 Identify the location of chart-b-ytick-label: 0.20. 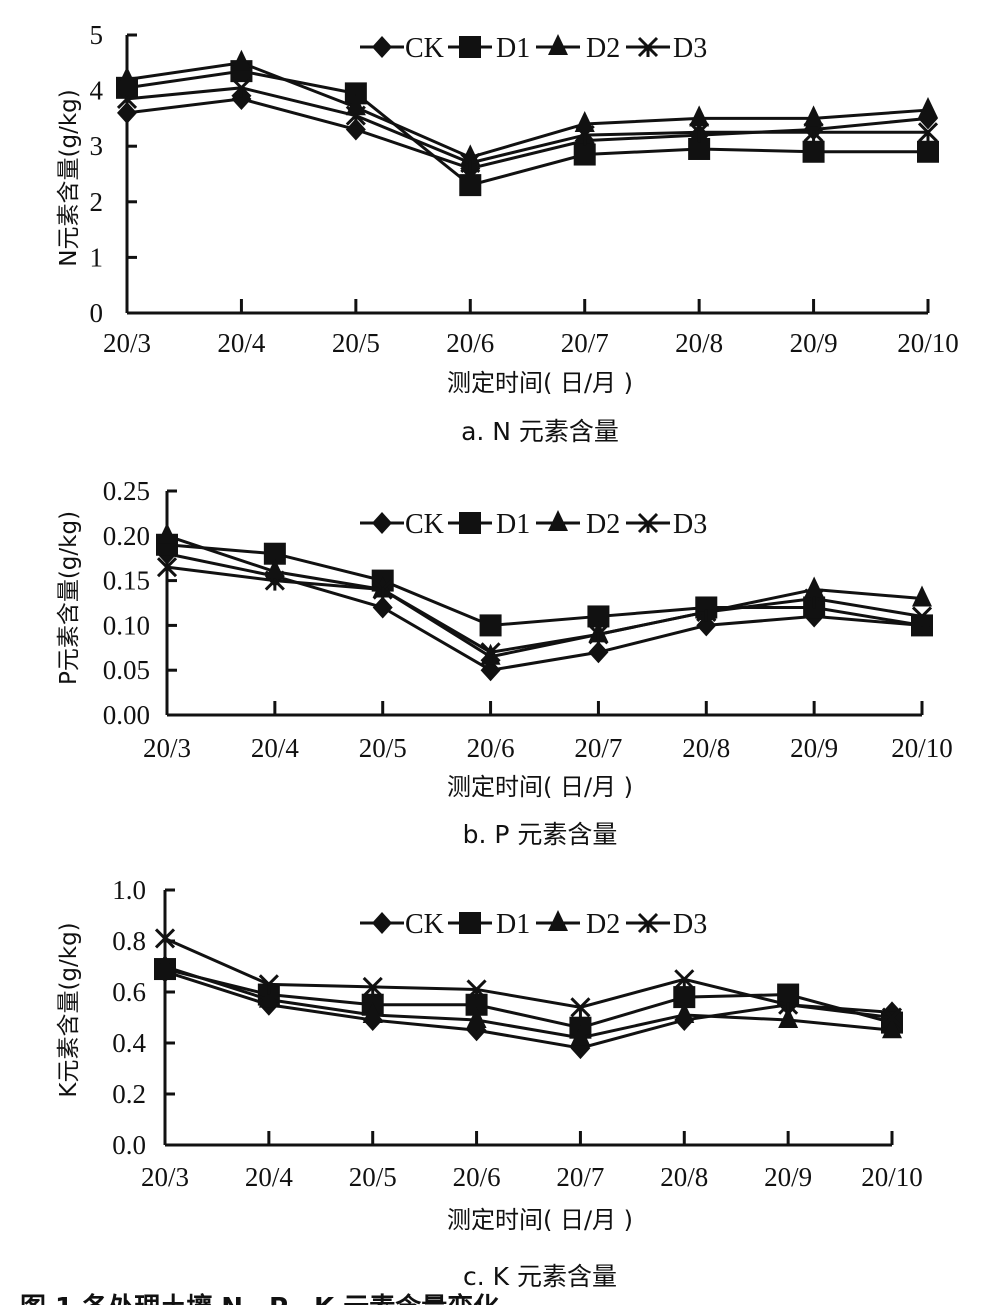
(126, 536).